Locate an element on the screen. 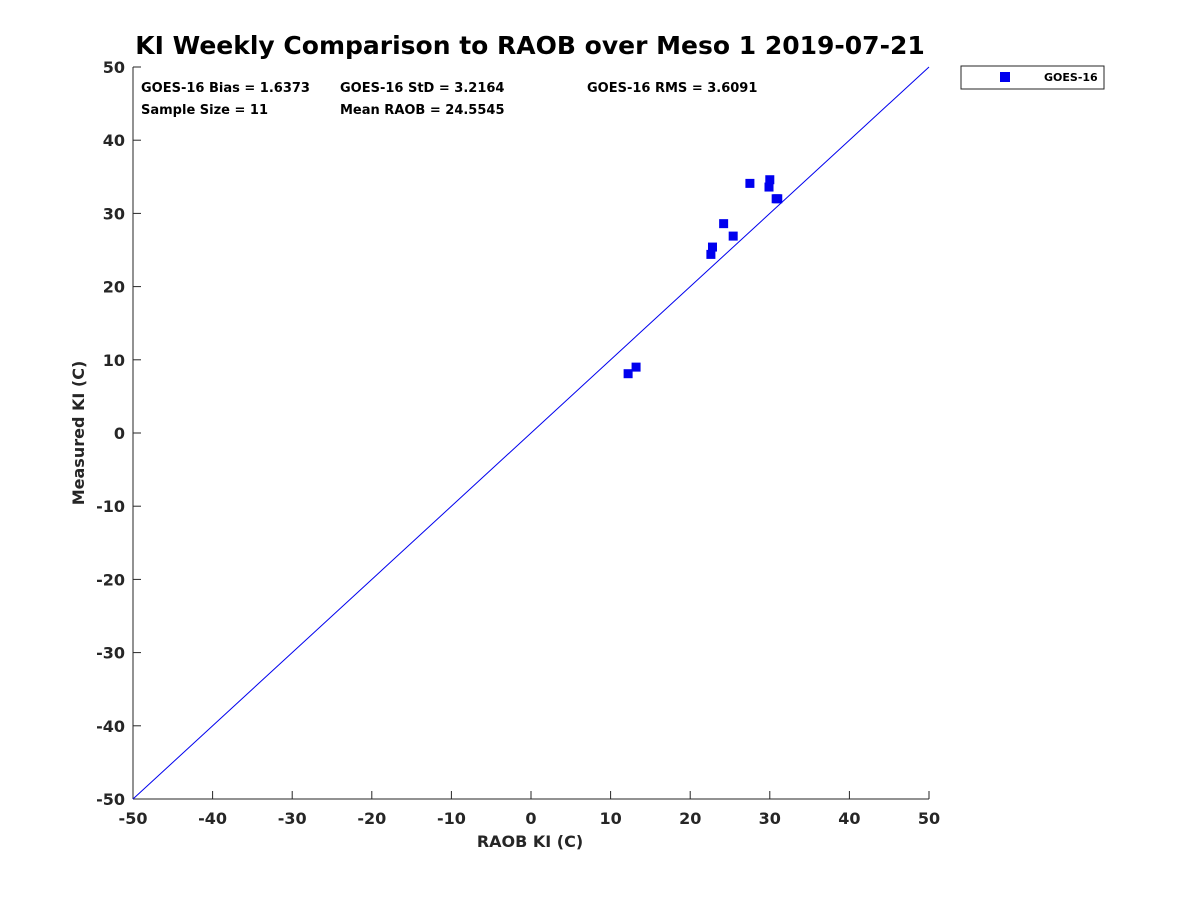 Image resolution: width=1200 pixels, height=900 pixels. stat-sample-size: Sample Size = 11 is located at coordinates (204, 110).